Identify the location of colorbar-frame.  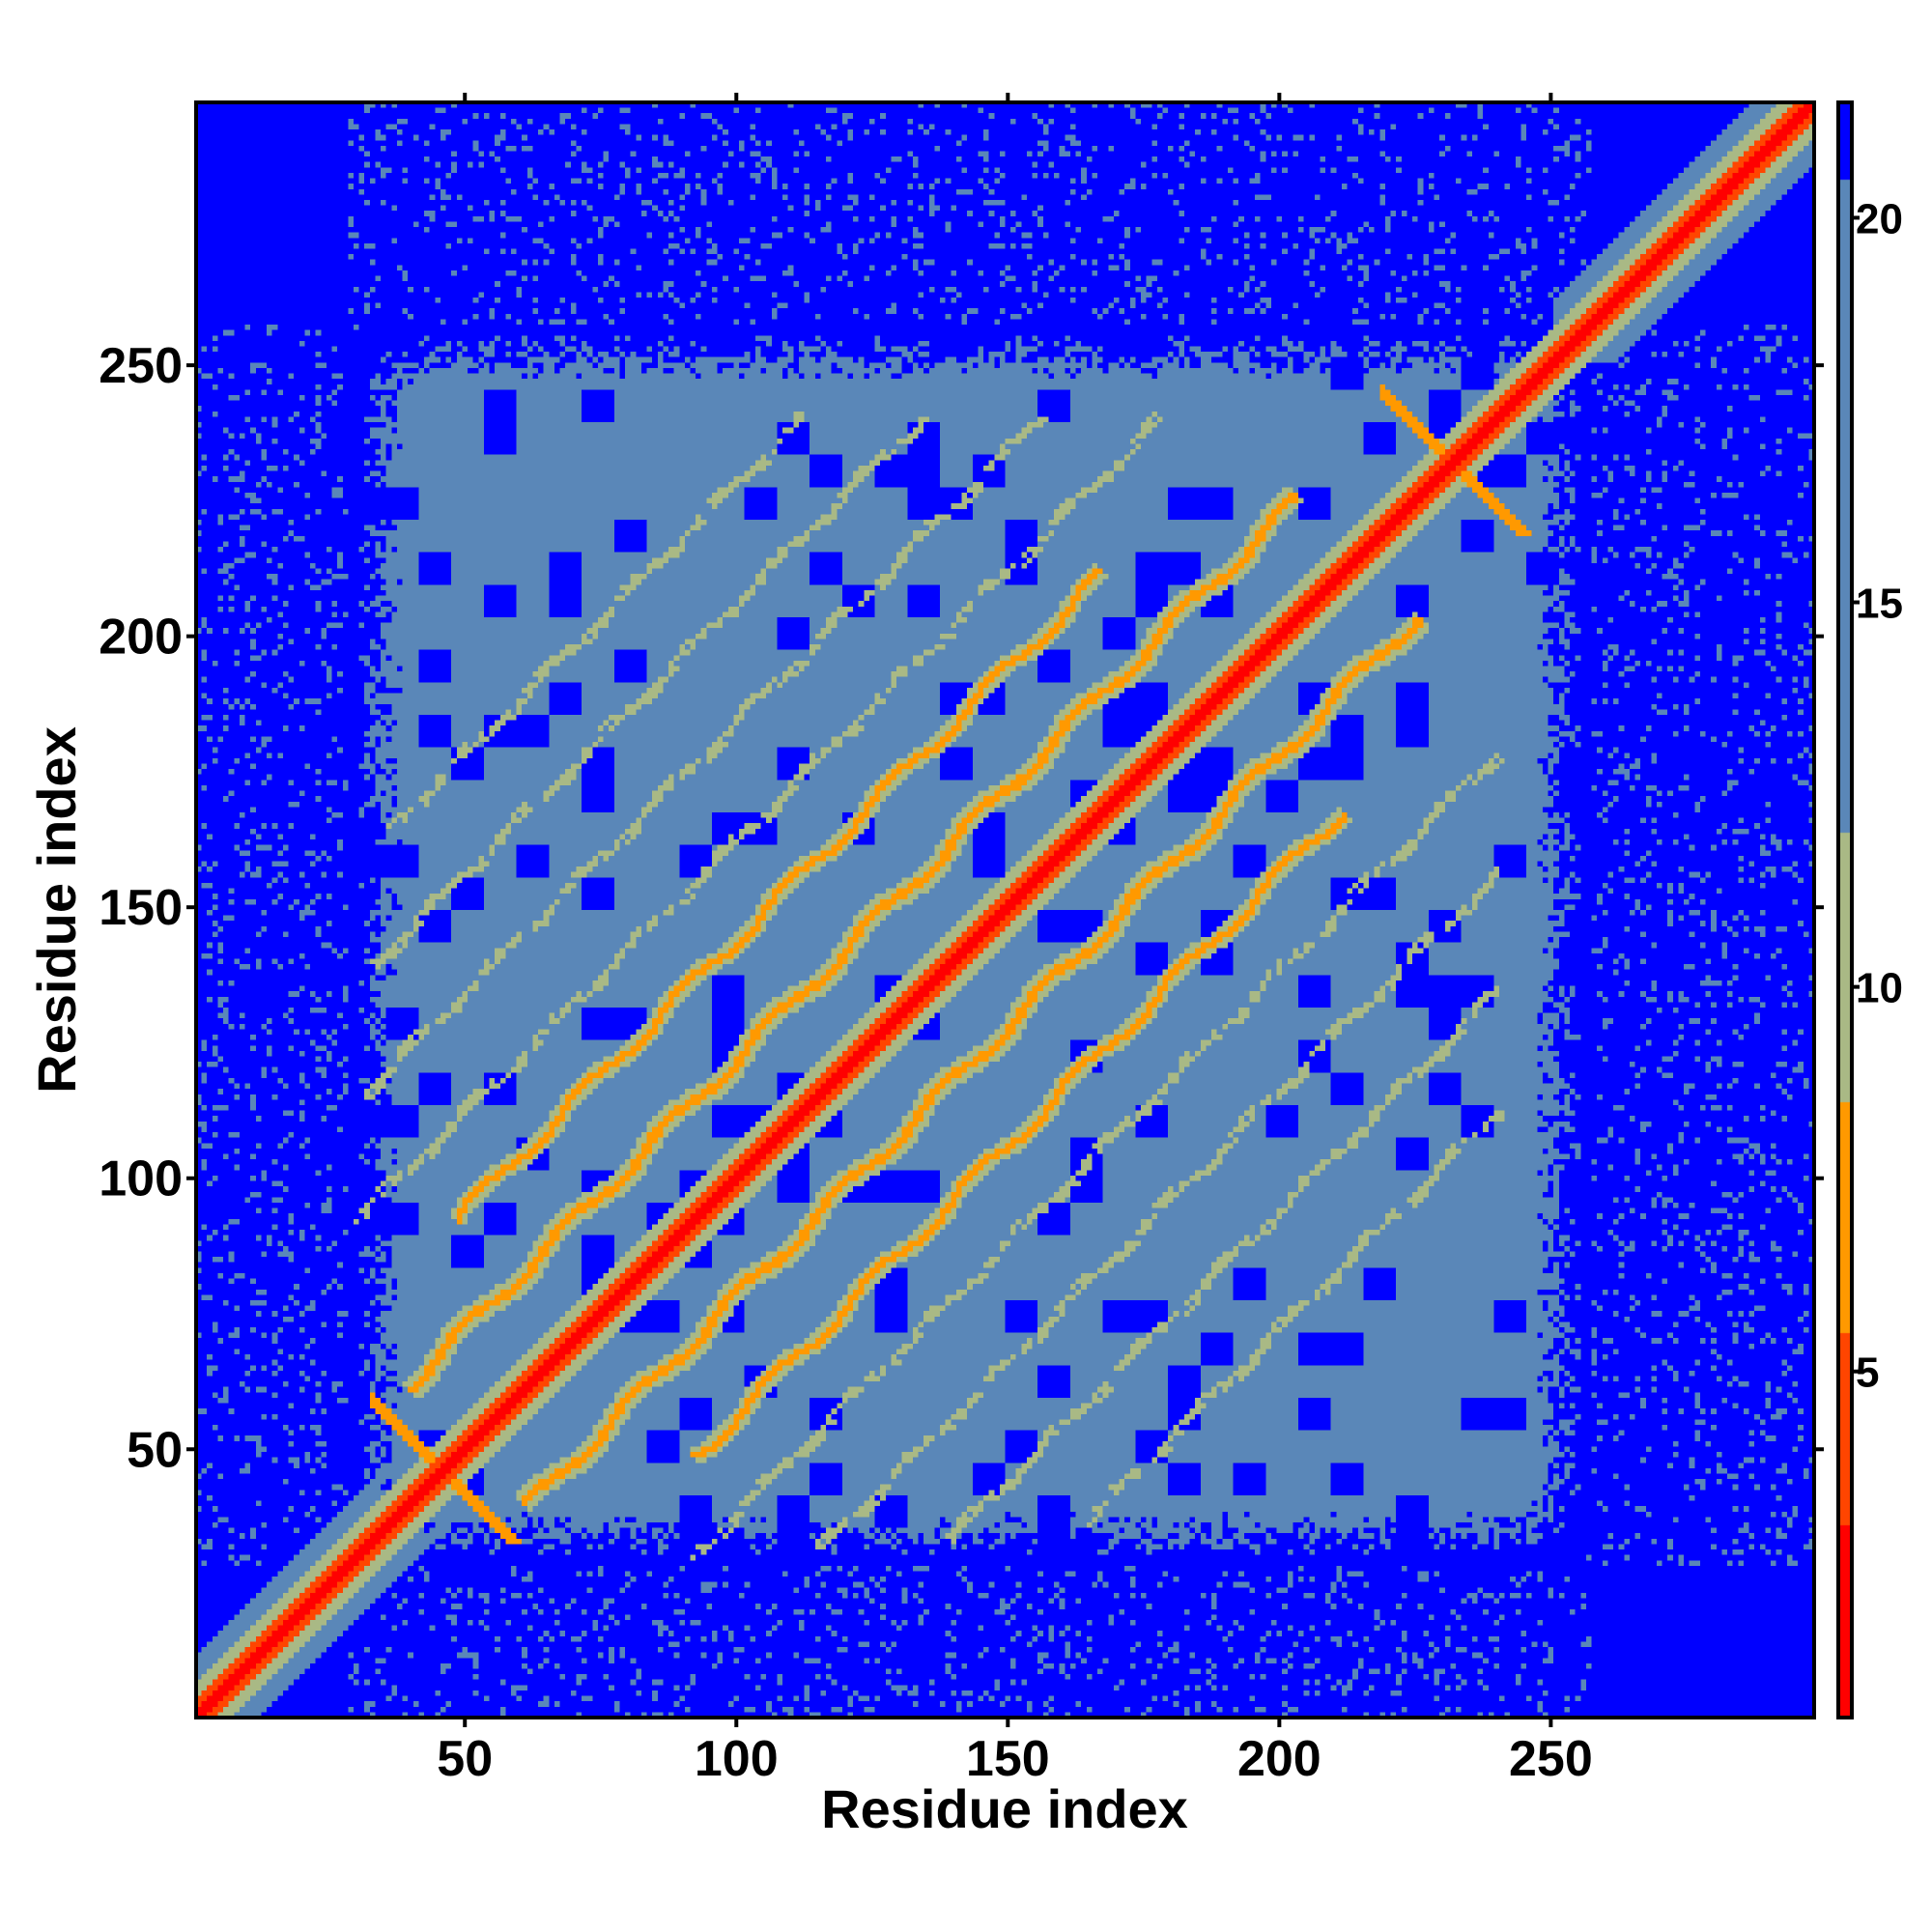
(1845, 909).